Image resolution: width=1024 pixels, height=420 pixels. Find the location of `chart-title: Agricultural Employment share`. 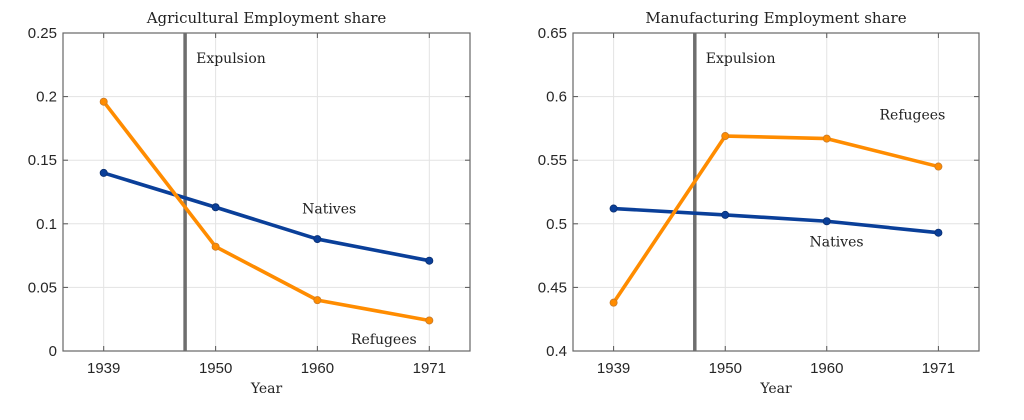

chart-title: Agricultural Employment share is located at coordinates (266, 18).